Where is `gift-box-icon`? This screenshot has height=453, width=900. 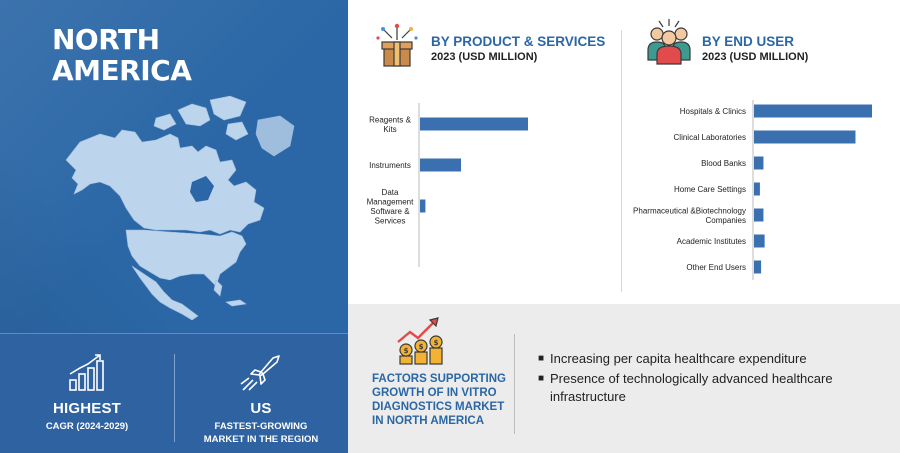
gift-box-icon is located at coordinates (397, 45).